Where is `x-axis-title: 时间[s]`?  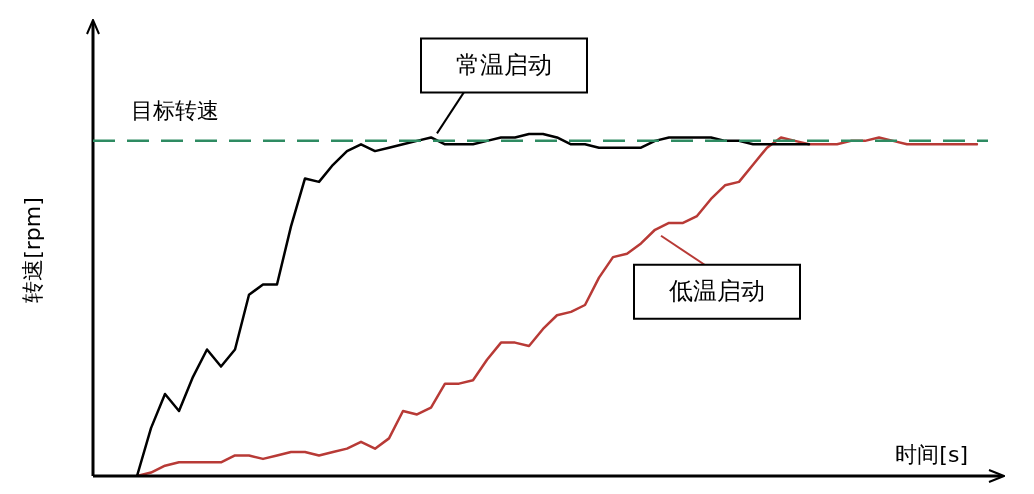 x-axis-title: 时间[s] is located at coordinates (931, 454).